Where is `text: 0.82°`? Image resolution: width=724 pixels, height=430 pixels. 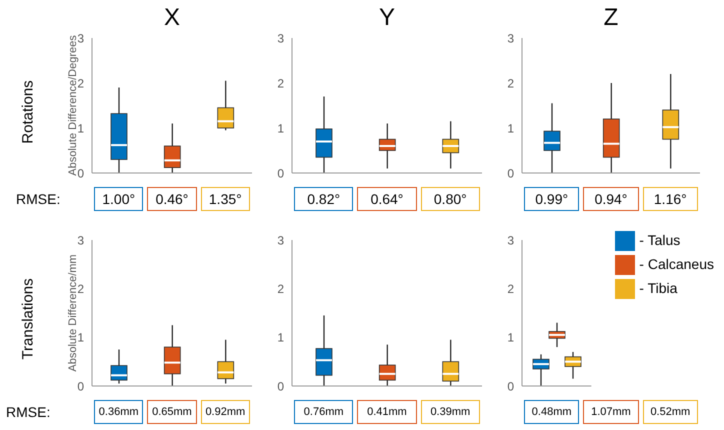
text: 0.82° is located at coordinates (324, 199).